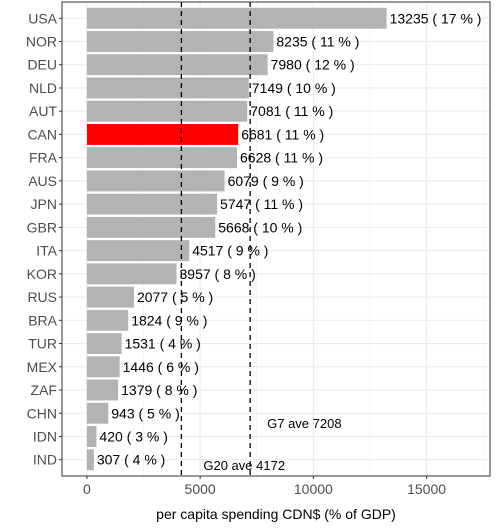 The width and height of the screenshot is (497, 529). I want to click on bar-jpn, so click(152, 204).